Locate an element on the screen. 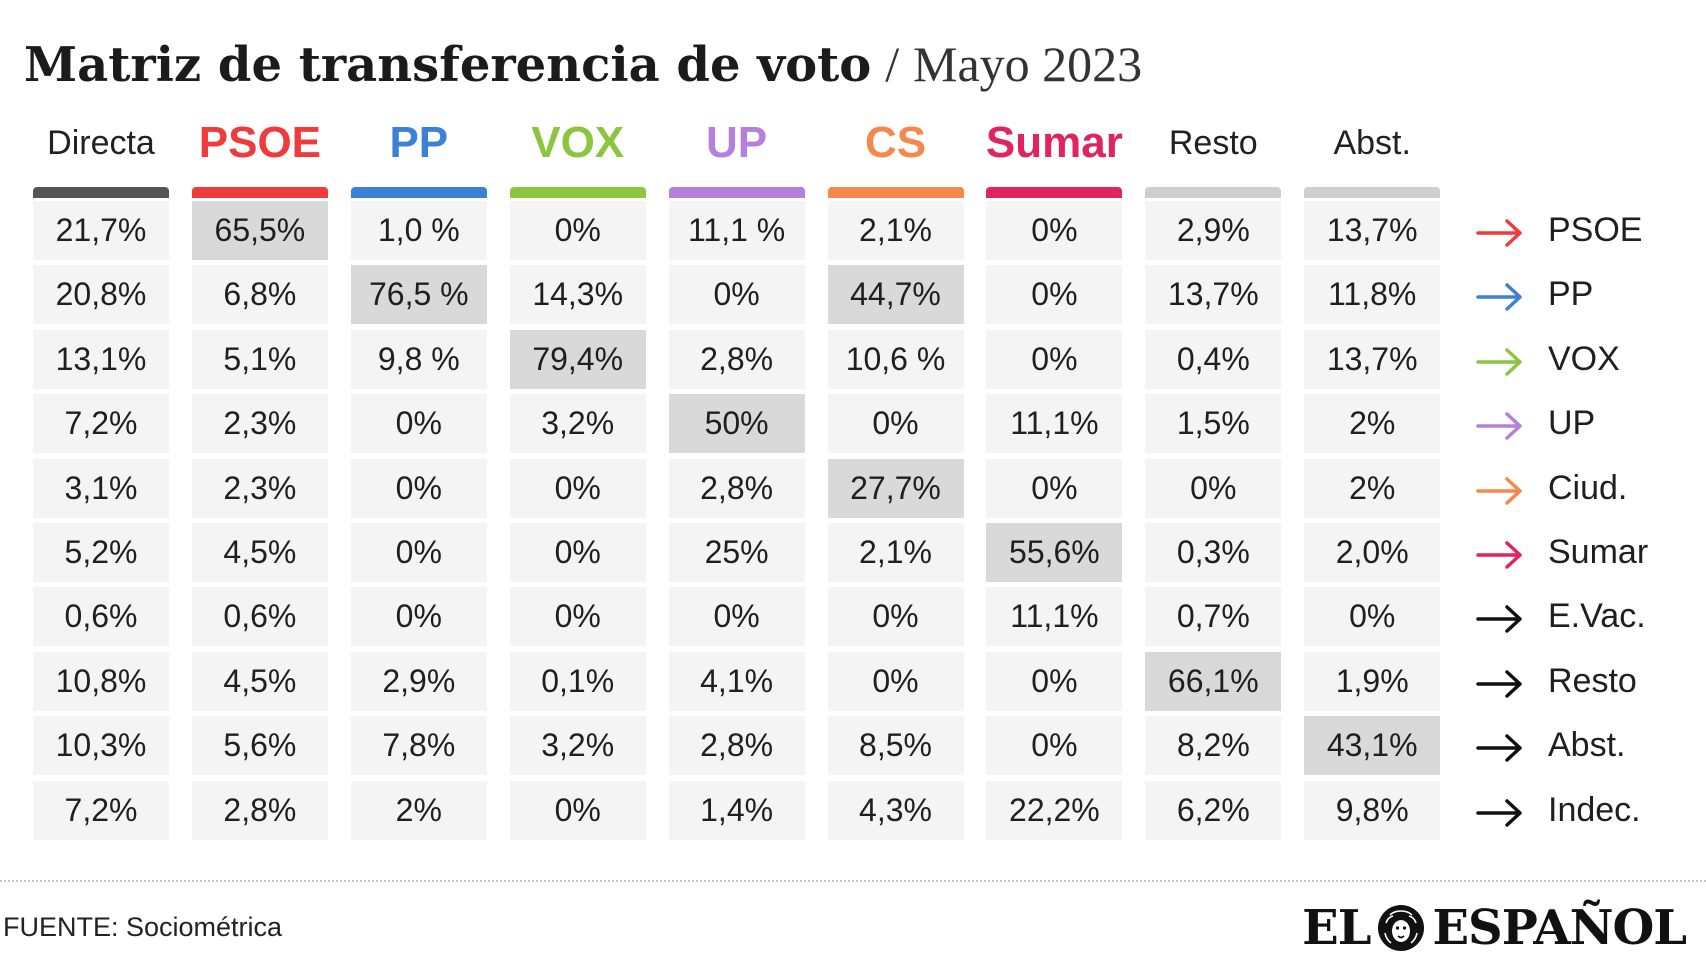  matrix-cell: 25% is located at coordinates (736, 552).